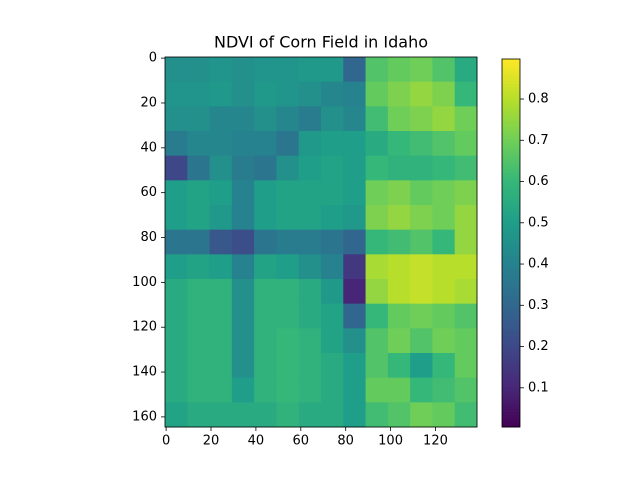 The image size is (640, 480). What do you see at coordinates (148, 102) in the screenshot?
I see `y-tick-label: 20` at bounding box center [148, 102].